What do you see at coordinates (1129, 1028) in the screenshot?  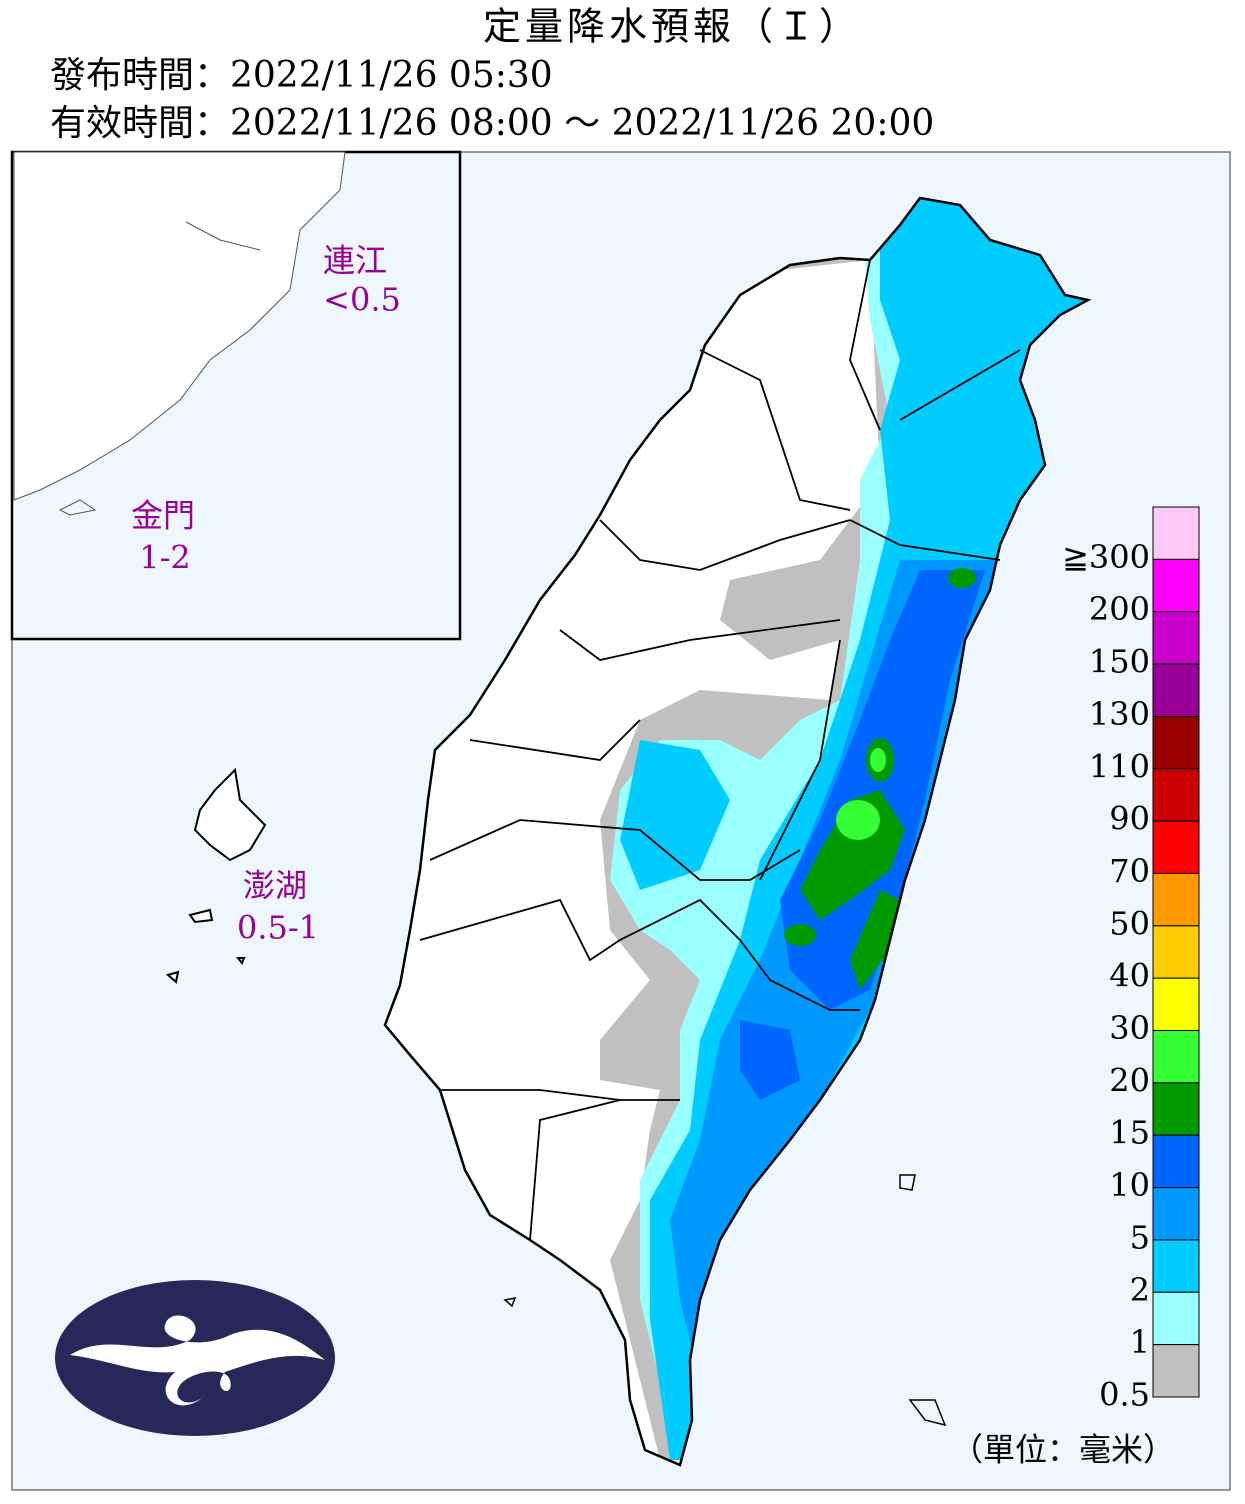 I see `legend-label: 30` at bounding box center [1129, 1028].